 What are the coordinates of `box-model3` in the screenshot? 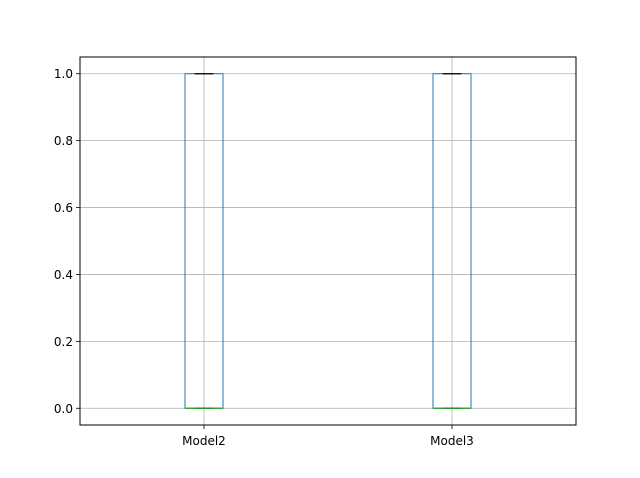 It's located at (452, 241).